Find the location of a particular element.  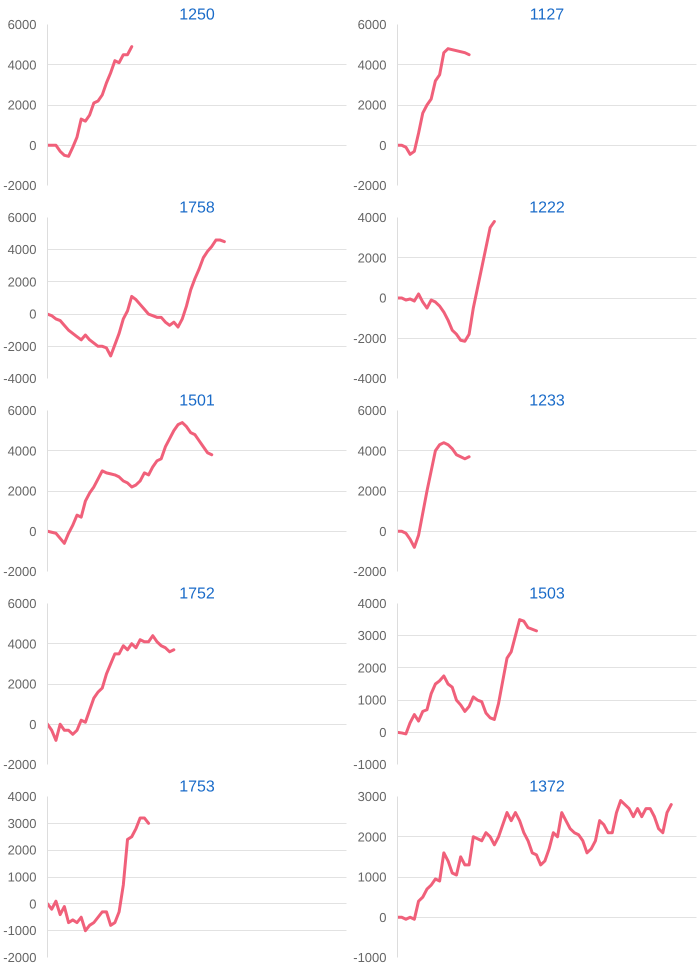

chart-title: 1503 is located at coordinates (547, 594).